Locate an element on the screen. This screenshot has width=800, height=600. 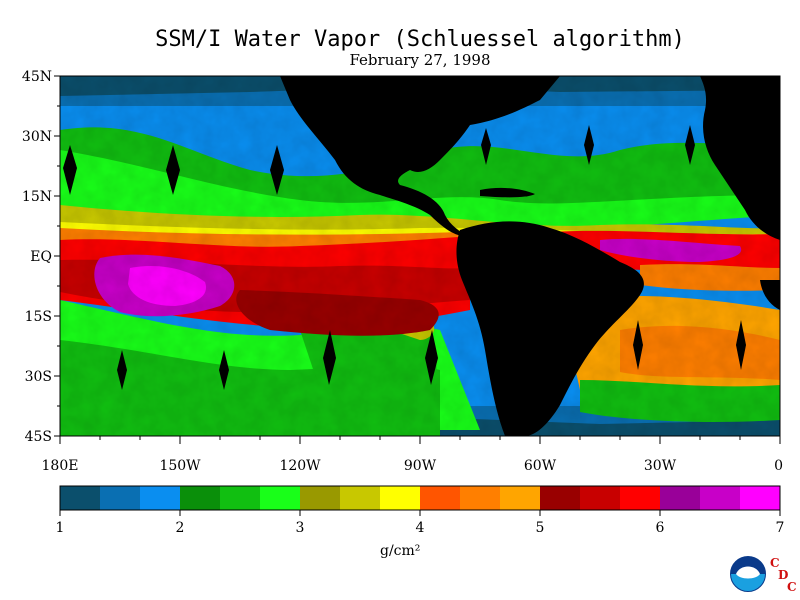
colorbar-labels: 1 2 3 4 5 6 7 is located at coordinates (420, 528).